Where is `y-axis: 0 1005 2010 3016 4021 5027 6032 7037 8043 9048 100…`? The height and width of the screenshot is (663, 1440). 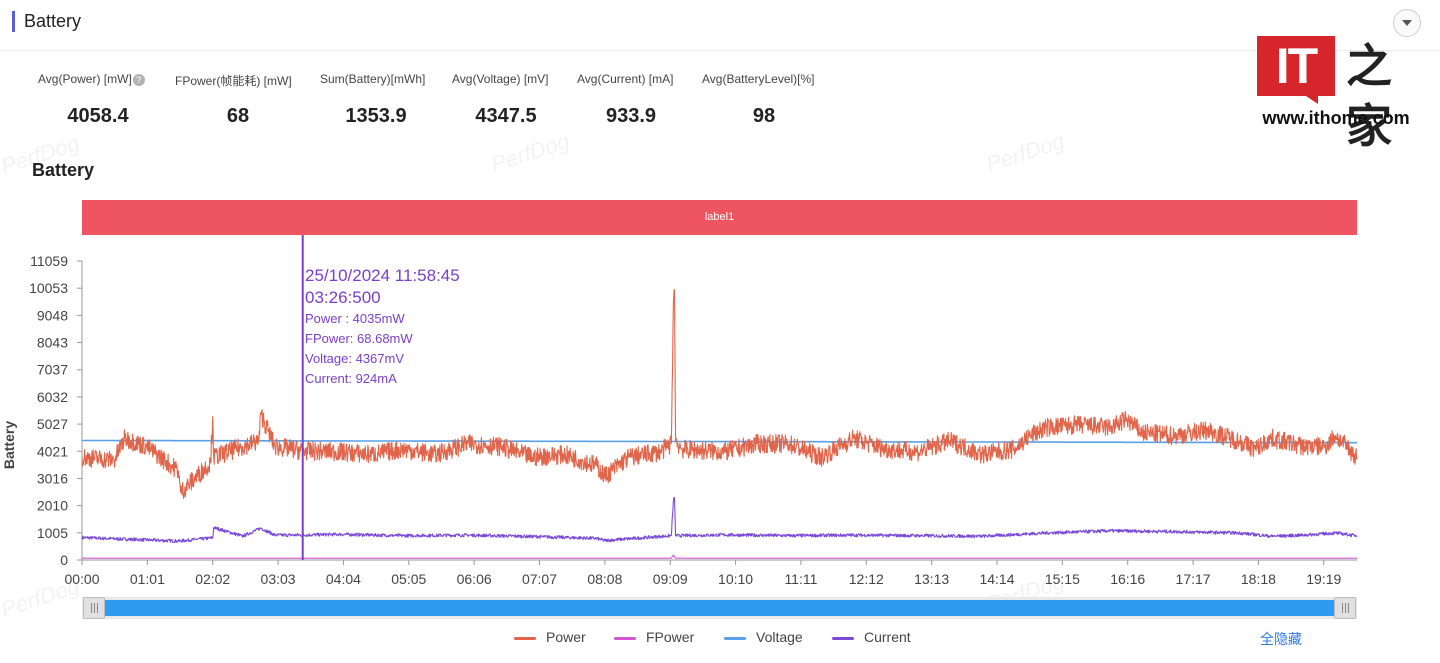 y-axis: 0 1005 2010 3016 4021 5027 6032 7037 8043 9048 100… is located at coordinates (56, 410).